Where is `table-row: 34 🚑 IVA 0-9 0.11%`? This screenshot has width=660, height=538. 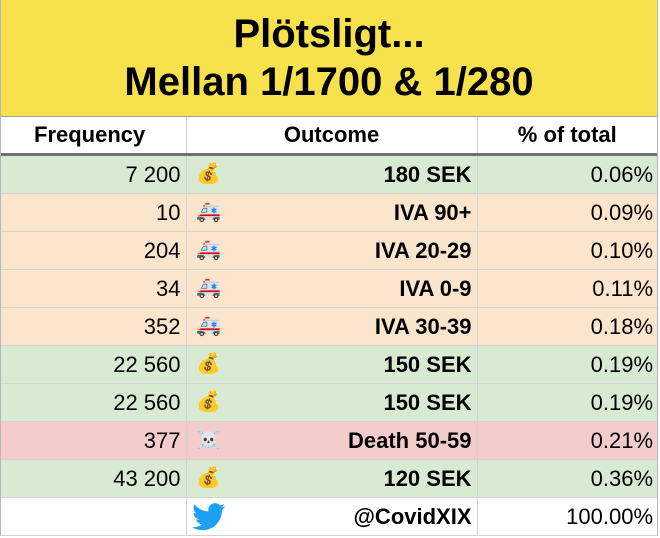
table-row: 34 🚑 IVA 0-9 0.11% is located at coordinates (329, 288).